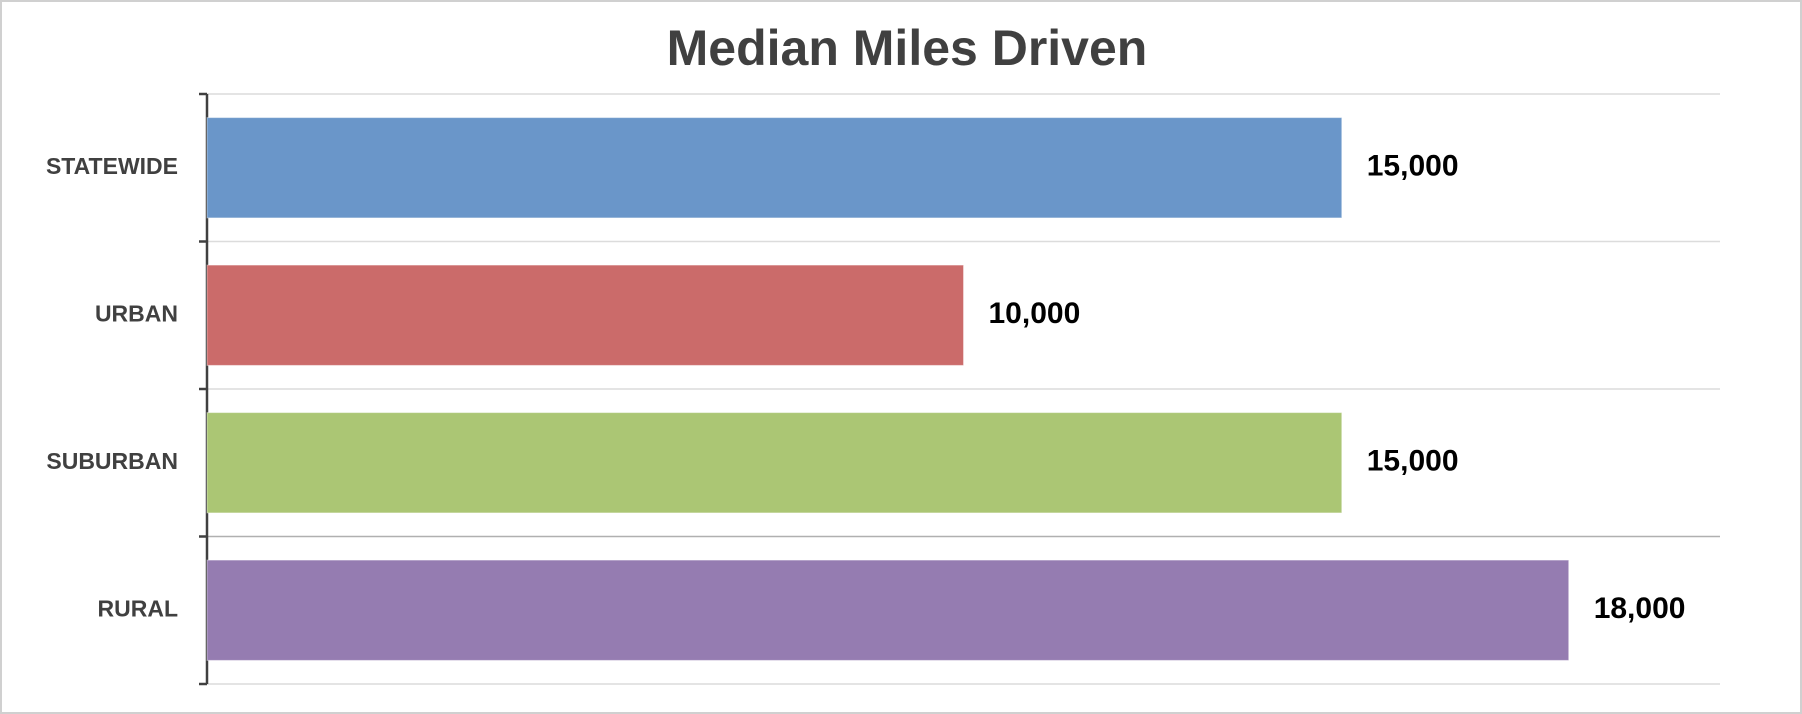 Image resolution: width=1802 pixels, height=714 pixels. What do you see at coordinates (136, 313) in the screenshot?
I see `y-tick-label: URBAN` at bounding box center [136, 313].